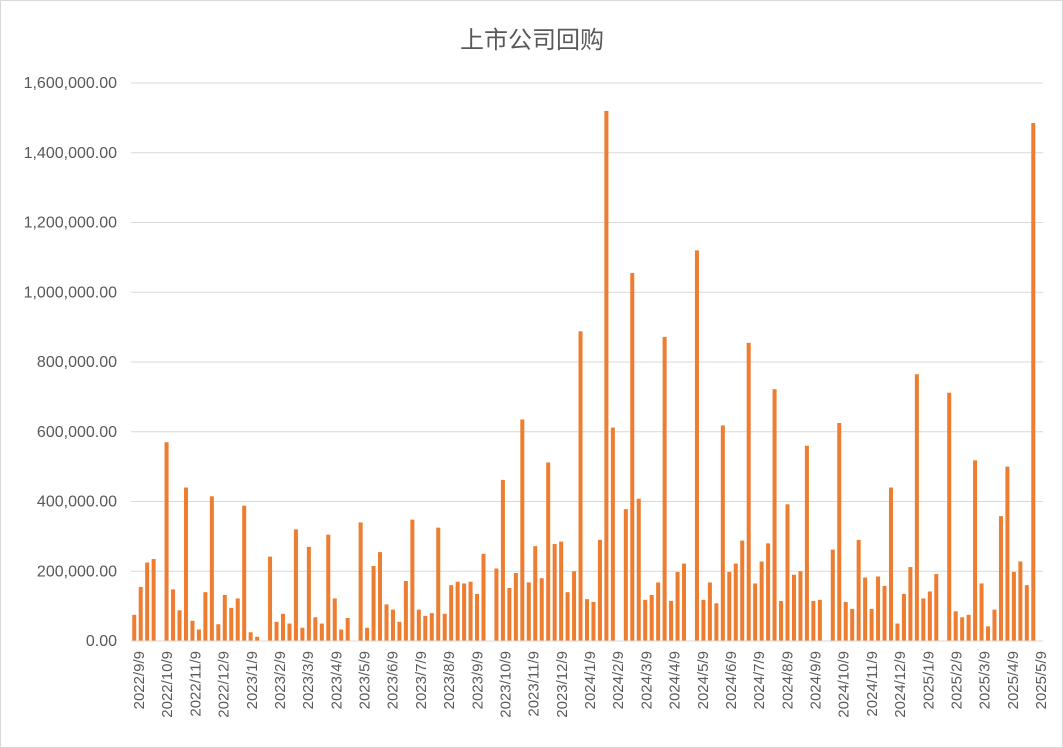 Image resolution: width=1063 pixels, height=748 pixels. What do you see at coordinates (336, 680) in the screenshot?
I see `x-tick-label: 2023/4/9` at bounding box center [336, 680].